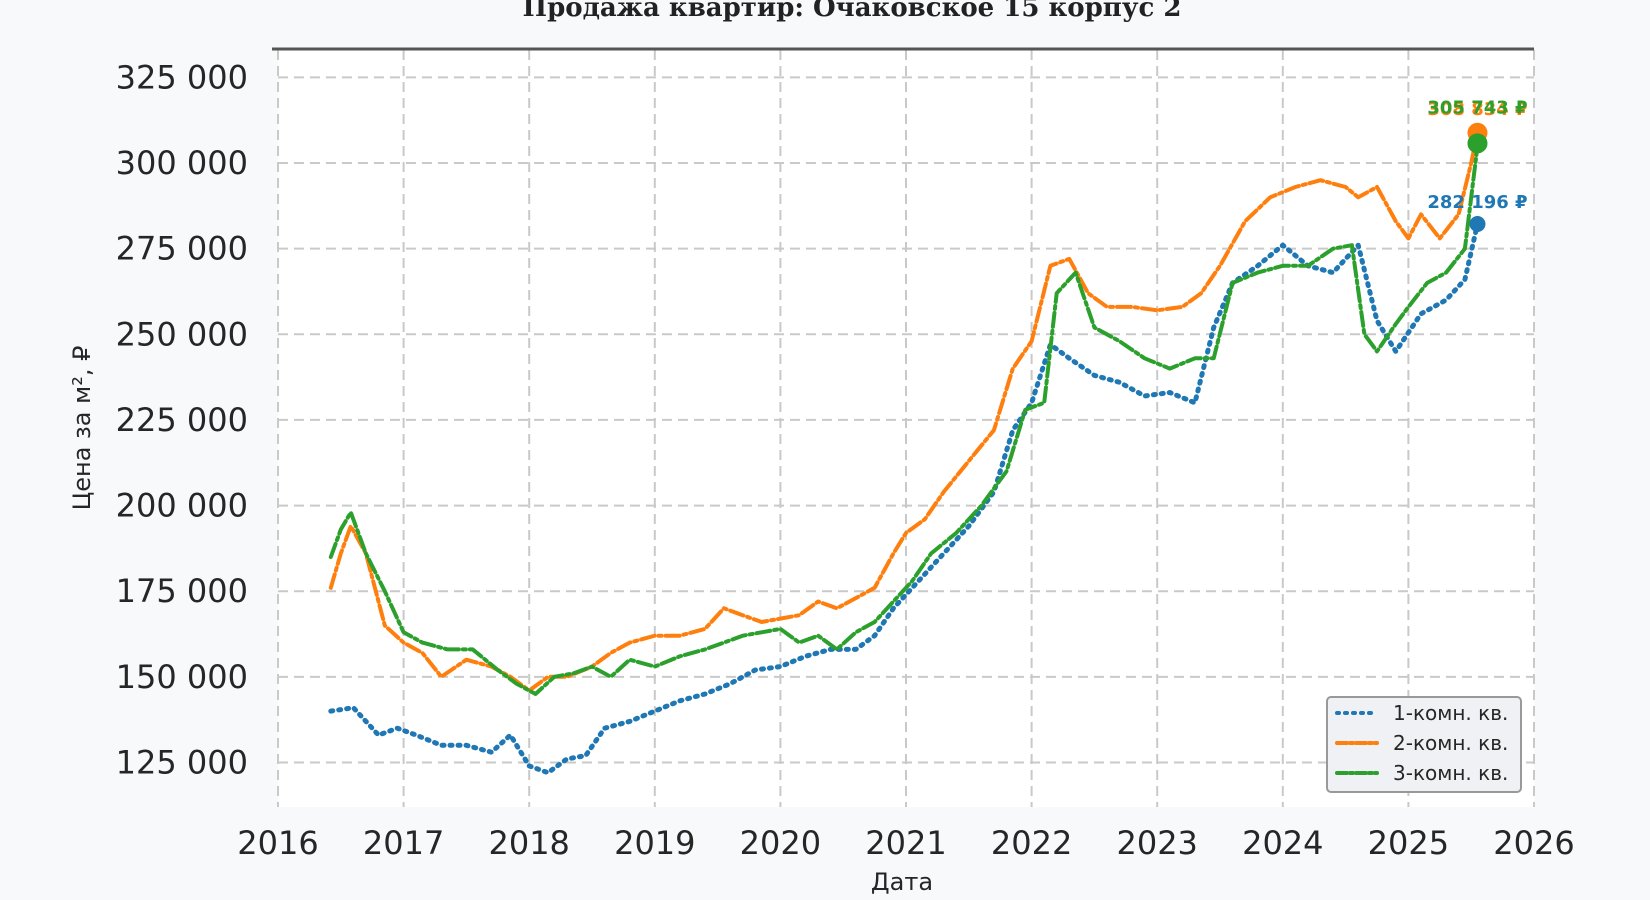 This screenshot has height=900, width=1650. What do you see at coordinates (654, 843) in the screenshot?
I see `x-tick-label: 2019` at bounding box center [654, 843].